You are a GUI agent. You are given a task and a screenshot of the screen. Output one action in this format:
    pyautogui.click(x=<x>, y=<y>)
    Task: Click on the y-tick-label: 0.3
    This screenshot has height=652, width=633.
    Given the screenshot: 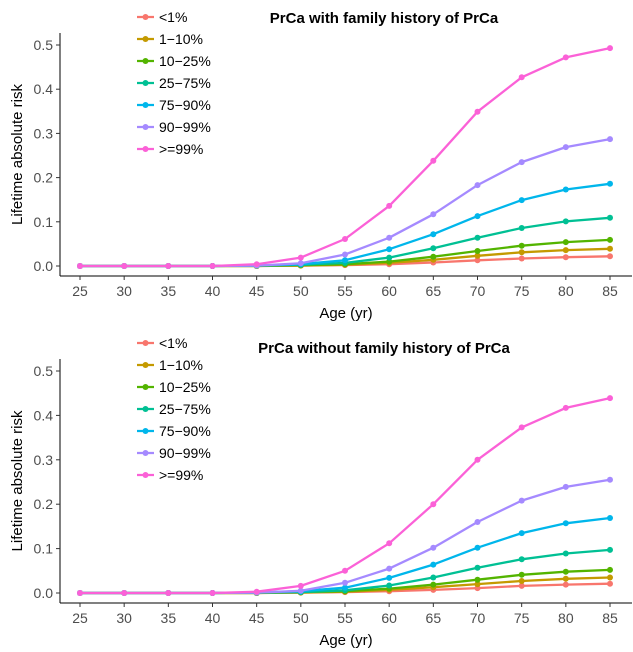 What is the action you would take?
    pyautogui.click(x=44, y=133)
    